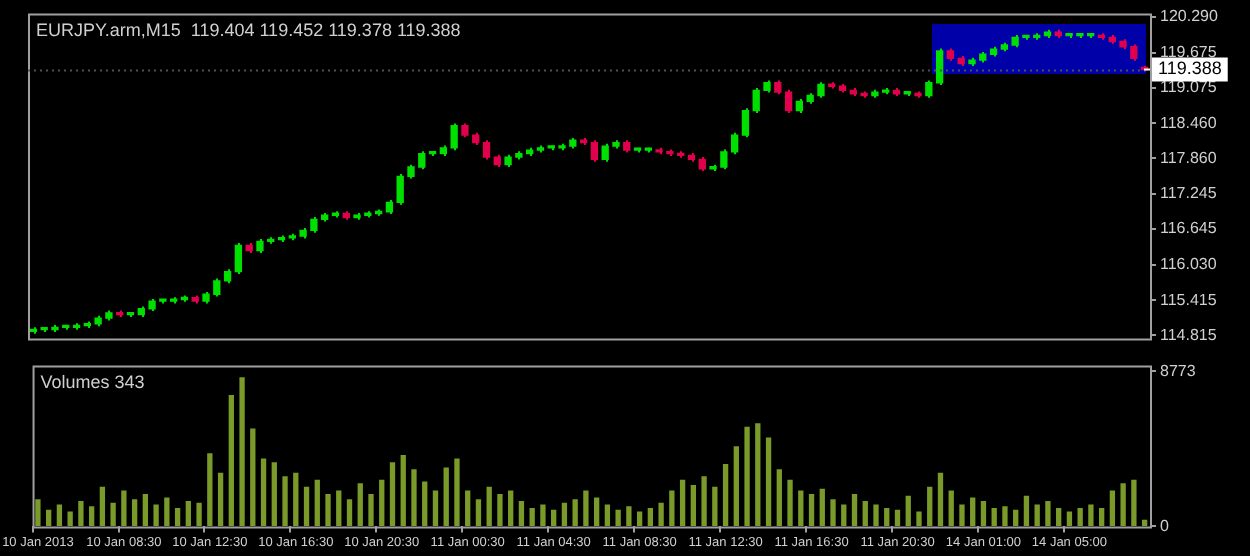  What do you see at coordinates (1189, 87) in the screenshot?
I see `y-tick-label: 119.075` at bounding box center [1189, 87].